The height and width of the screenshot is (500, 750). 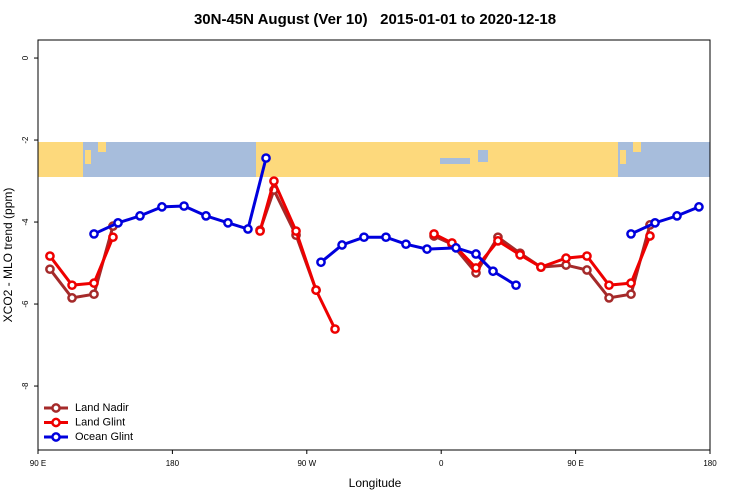 What do you see at coordinates (25, 304) in the screenshot?
I see `y-tick-label: -6` at bounding box center [25, 304].